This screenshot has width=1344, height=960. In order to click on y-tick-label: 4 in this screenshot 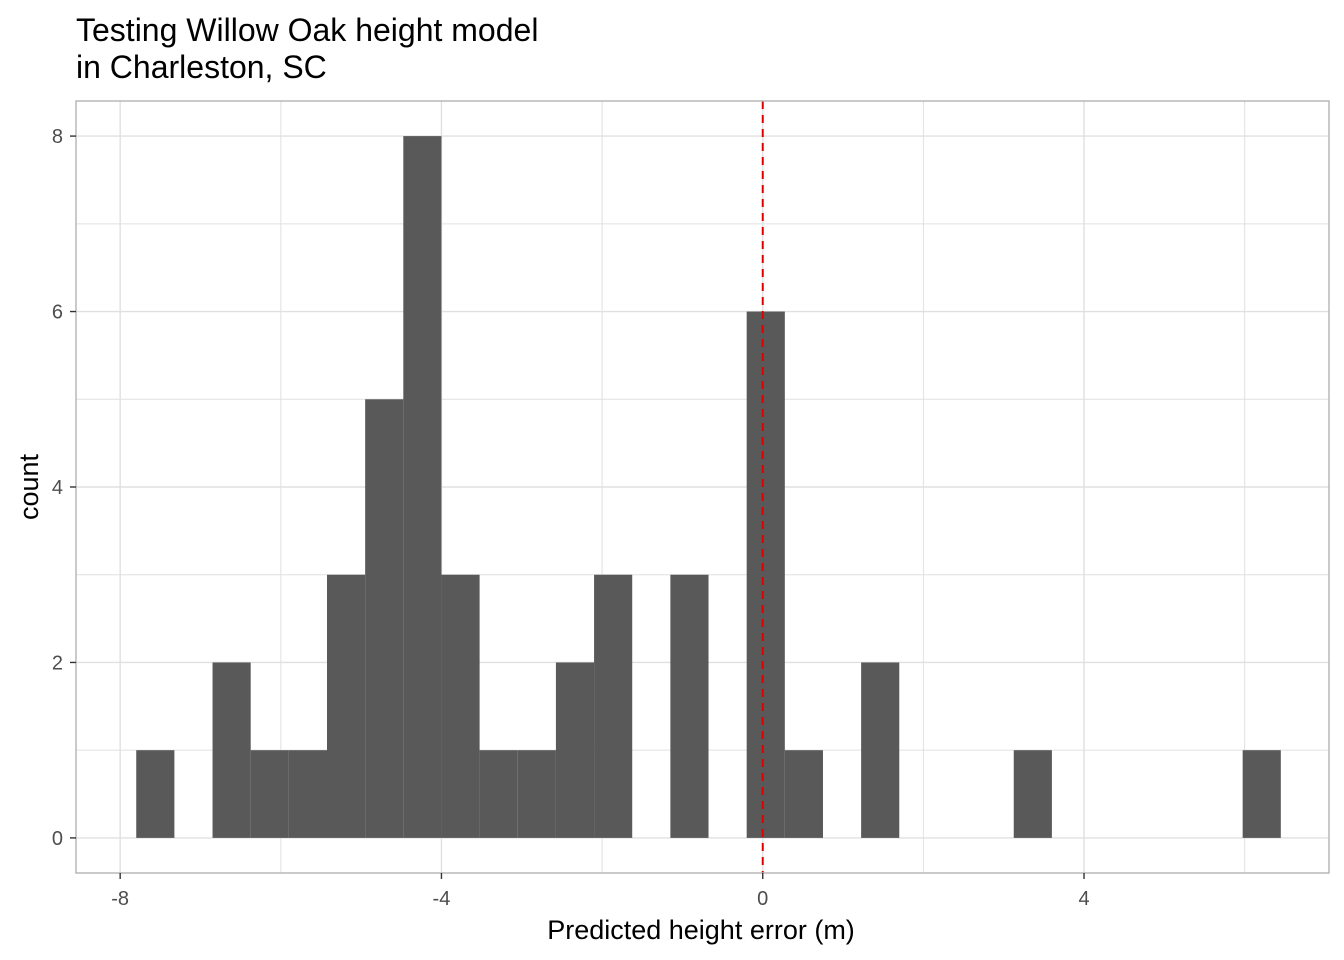, I will do `click(57, 488)`.